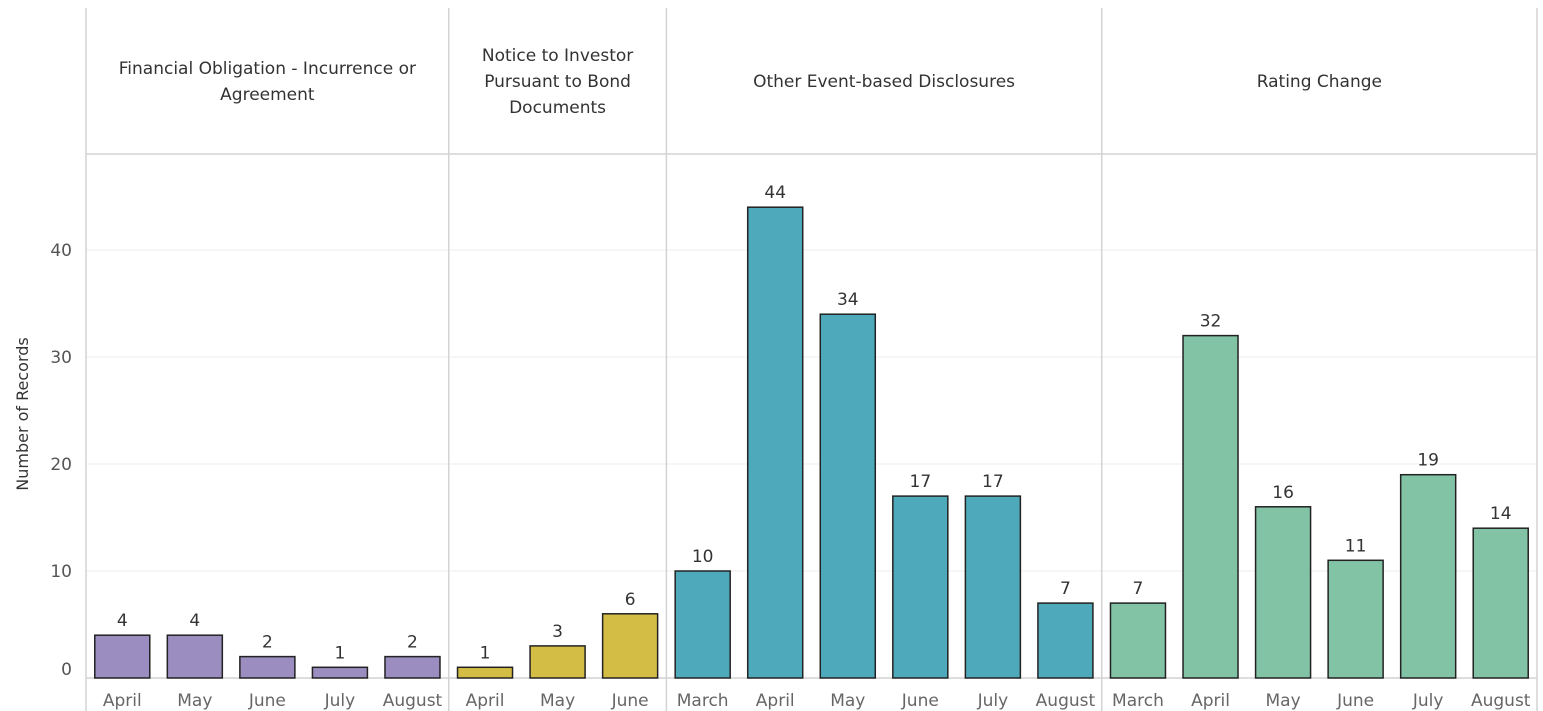  I want to click on panel-header-title: Documents, so click(557, 108).